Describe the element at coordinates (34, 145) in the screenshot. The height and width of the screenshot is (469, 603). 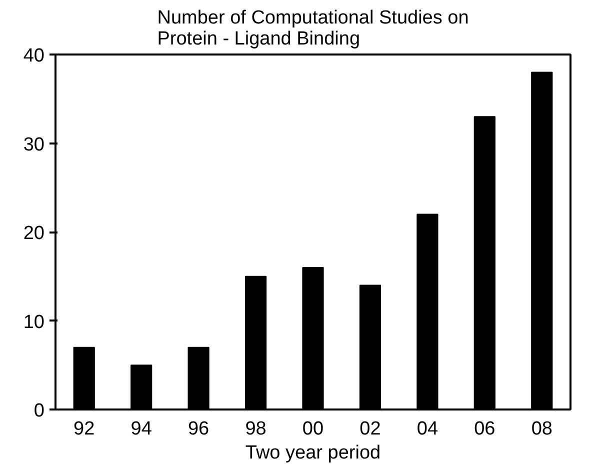
I see `y-tick-label: 30` at that location.